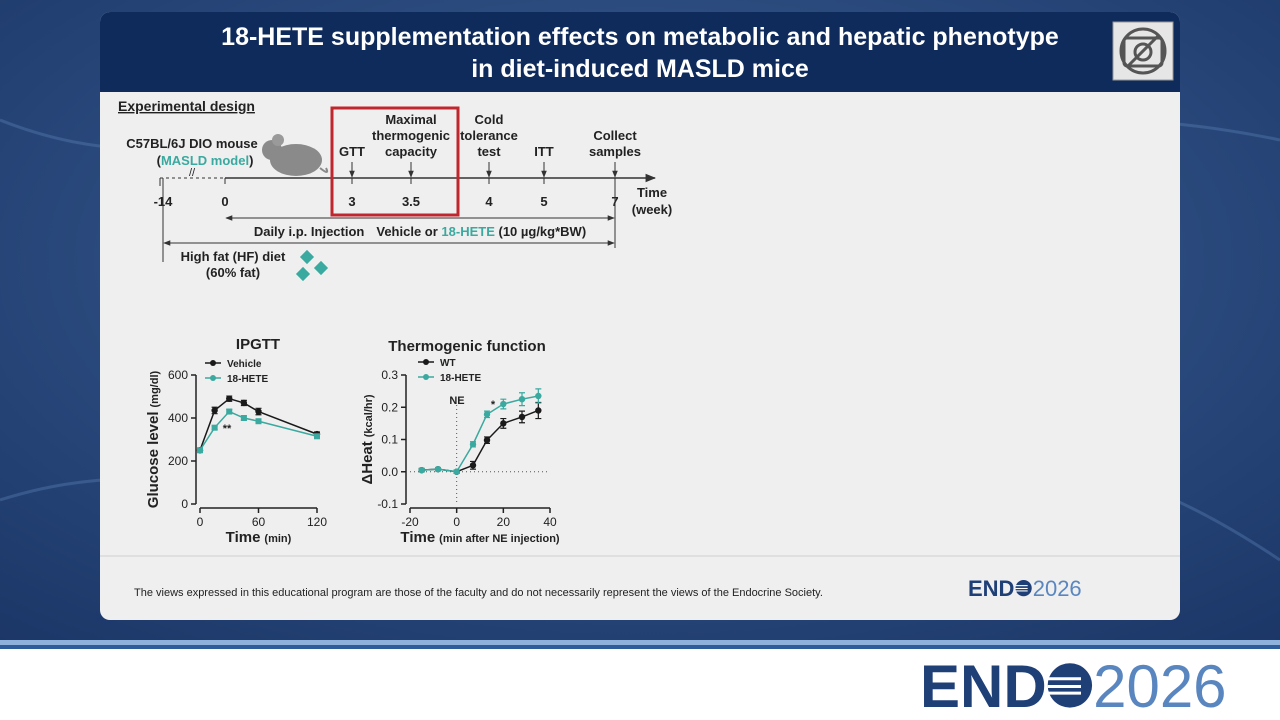 Image resolution: width=1280 pixels, height=720 pixels. Describe the element at coordinates (295, 155) in the screenshot. I see `mouse-icon` at that location.